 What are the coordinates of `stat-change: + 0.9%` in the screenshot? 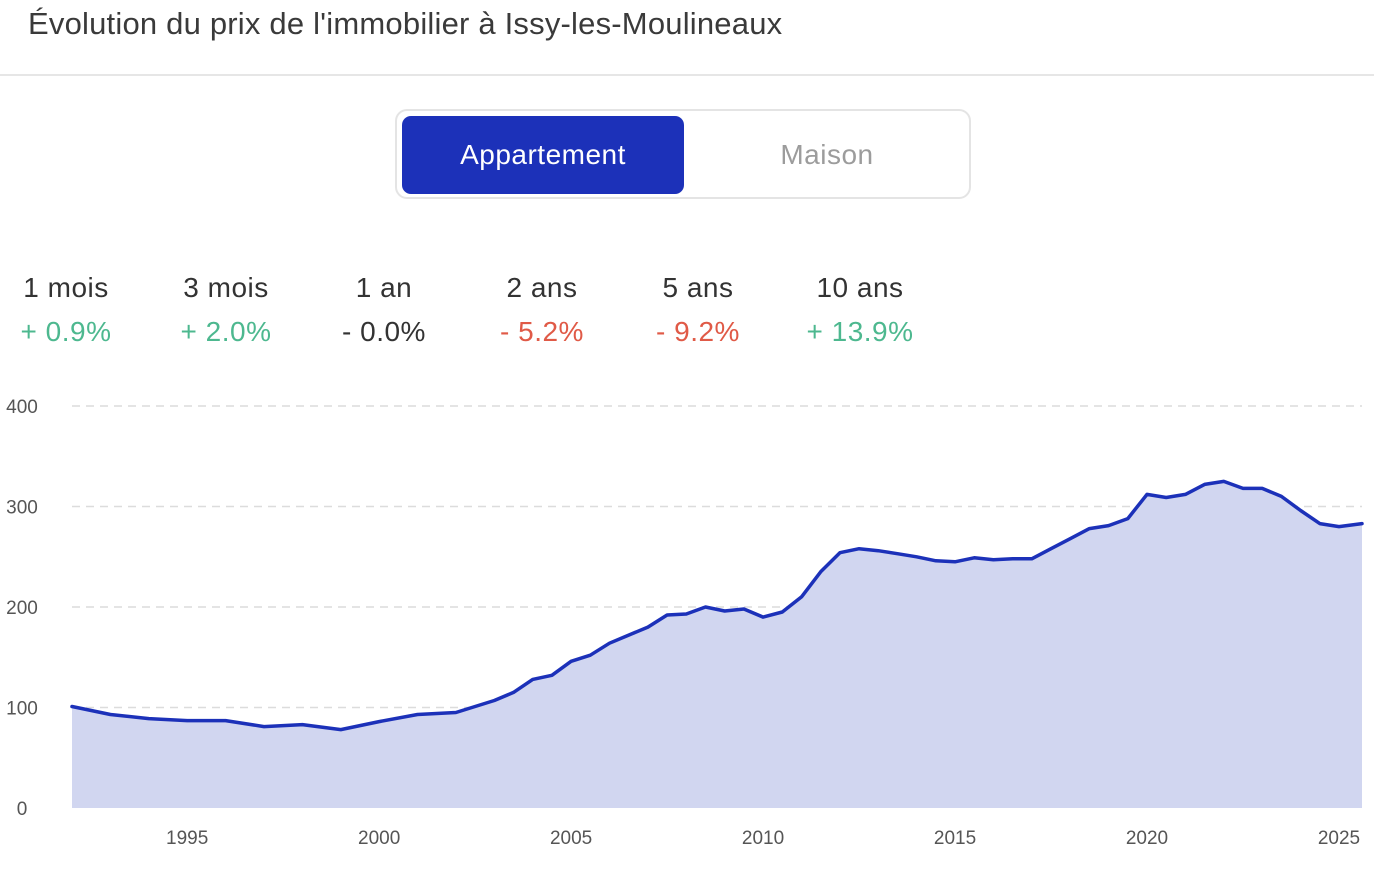 It's located at (66, 331).